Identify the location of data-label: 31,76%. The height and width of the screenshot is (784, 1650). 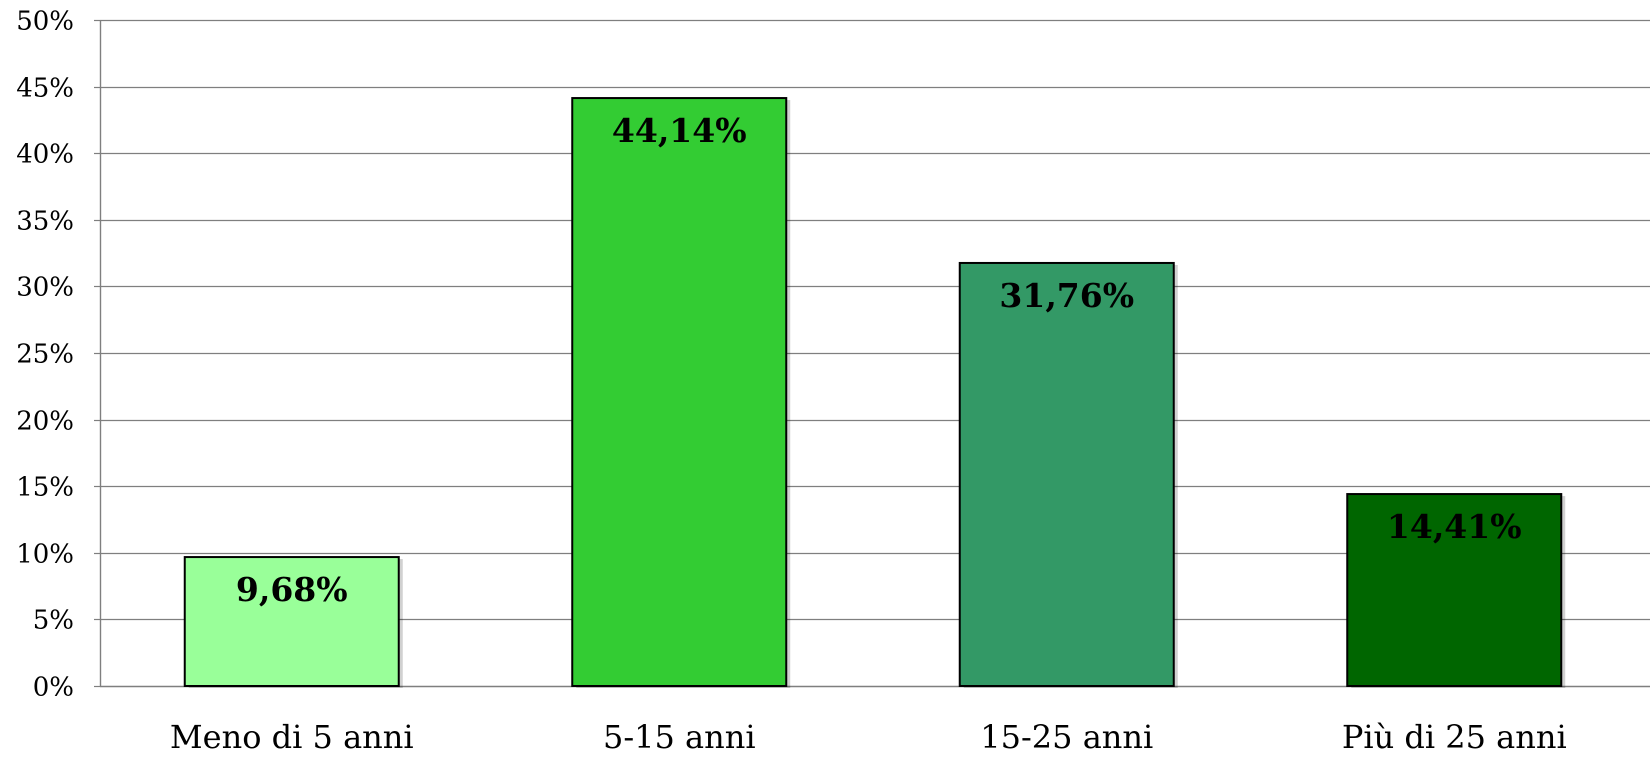
(1066, 295).